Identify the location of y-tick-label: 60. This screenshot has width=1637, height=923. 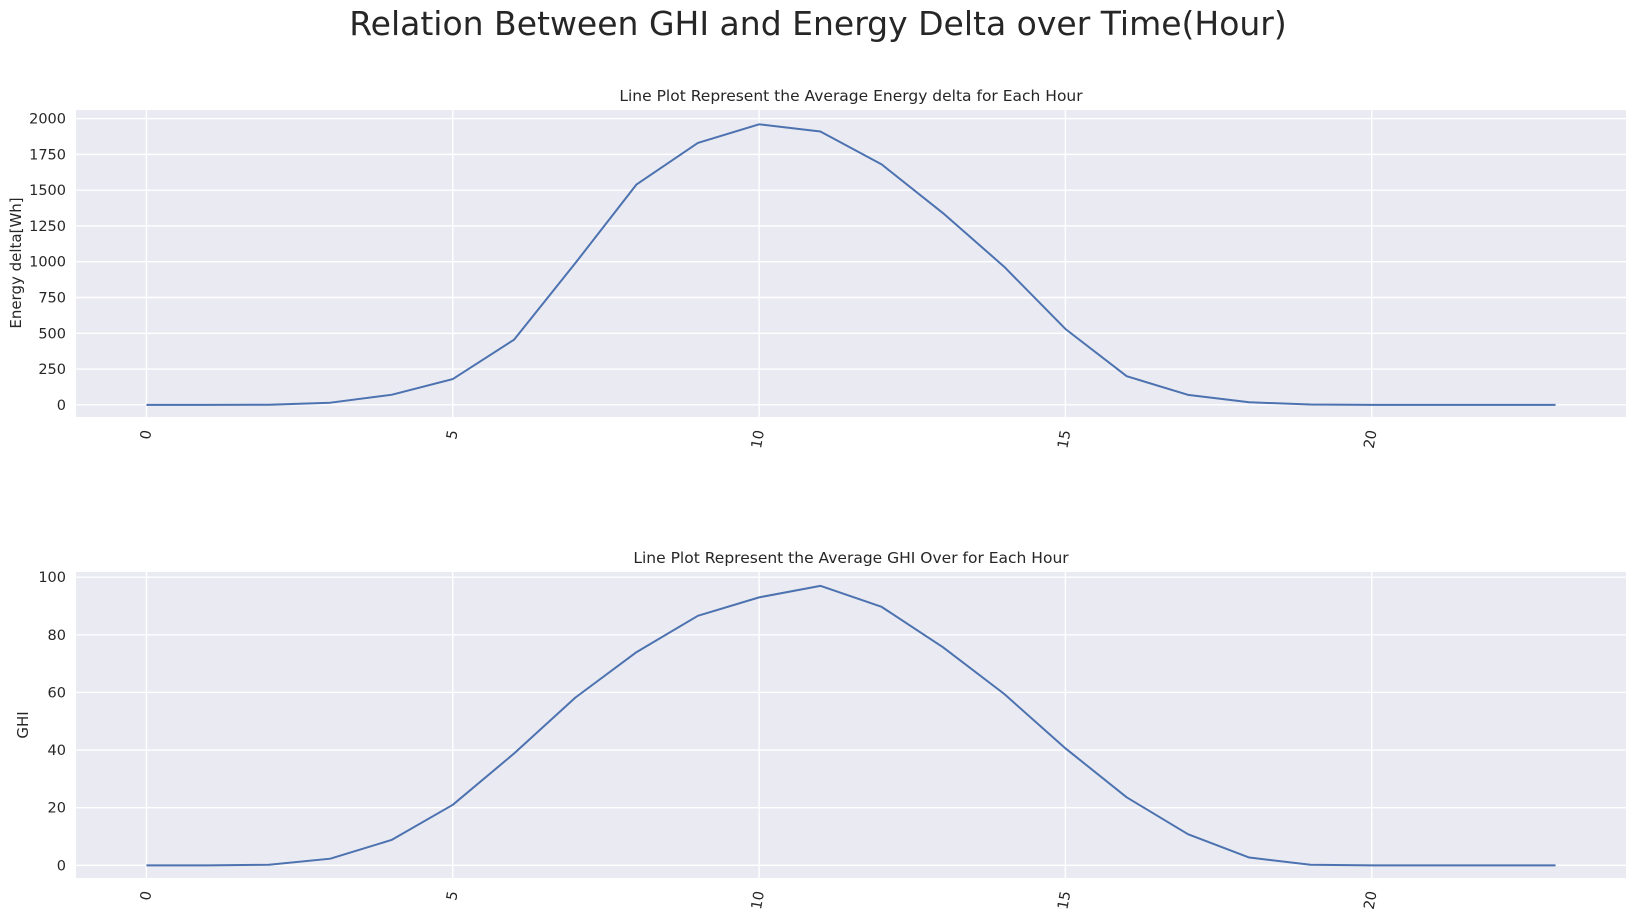
(57, 693).